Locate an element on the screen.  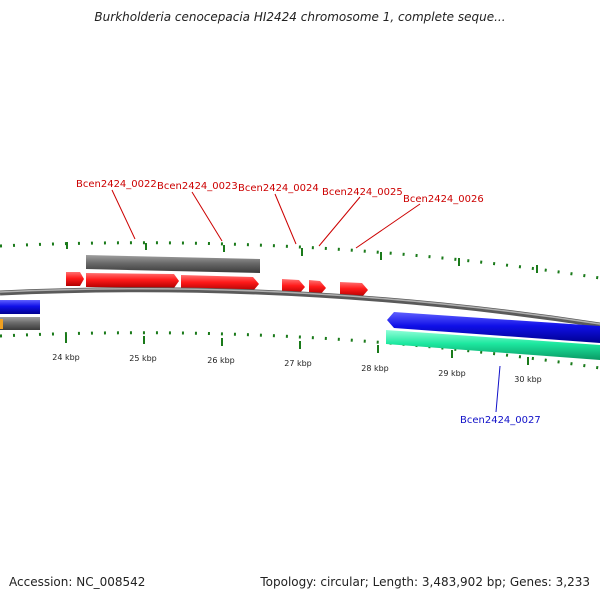
tick-label: 26 kbp is located at coordinates (221, 360).